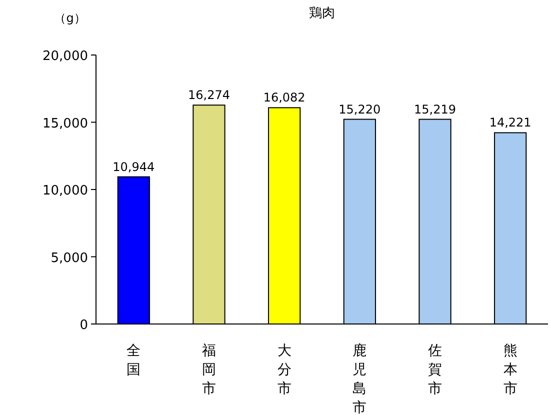 The image size is (551, 418). Describe the element at coordinates (209, 95) in the screenshot. I see `value-label: 16,274` at that location.